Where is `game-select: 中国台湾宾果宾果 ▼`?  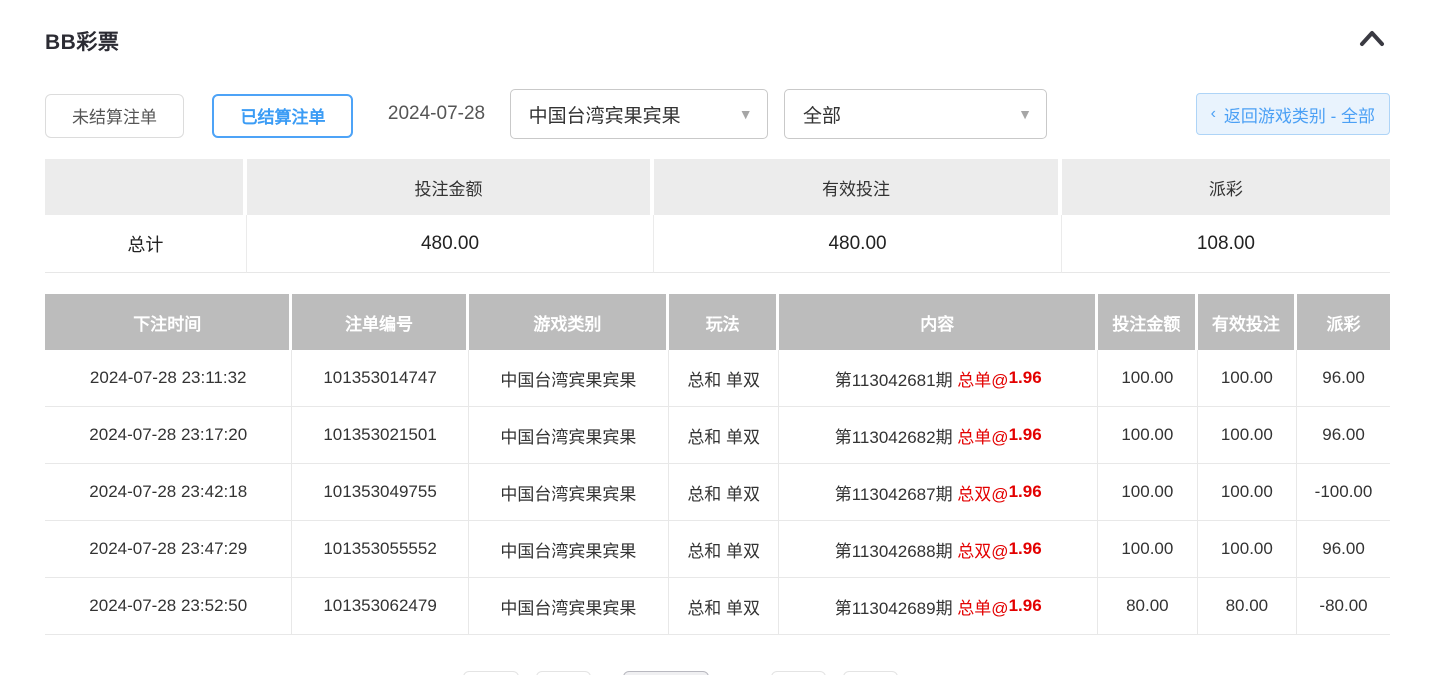
game-select: 中国台湾宾果宾果 ▼ is located at coordinates (638, 114).